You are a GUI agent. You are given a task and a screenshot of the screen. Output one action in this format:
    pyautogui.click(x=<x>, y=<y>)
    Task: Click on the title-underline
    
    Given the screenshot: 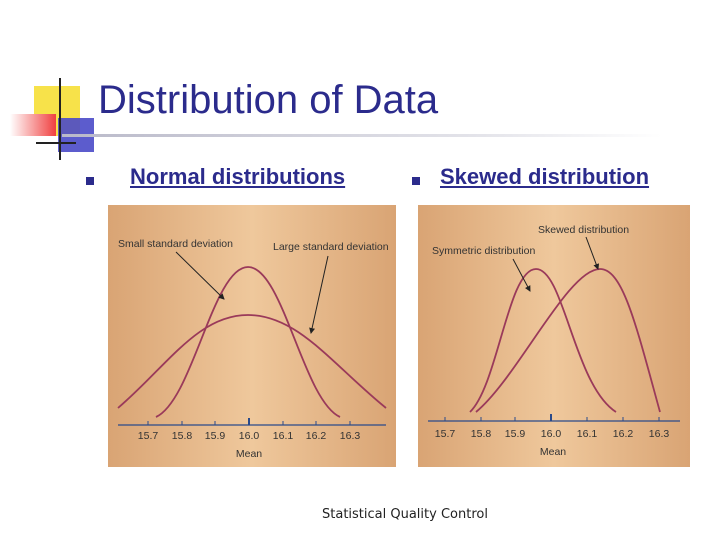 What is the action you would take?
    pyautogui.click(x=362, y=135)
    